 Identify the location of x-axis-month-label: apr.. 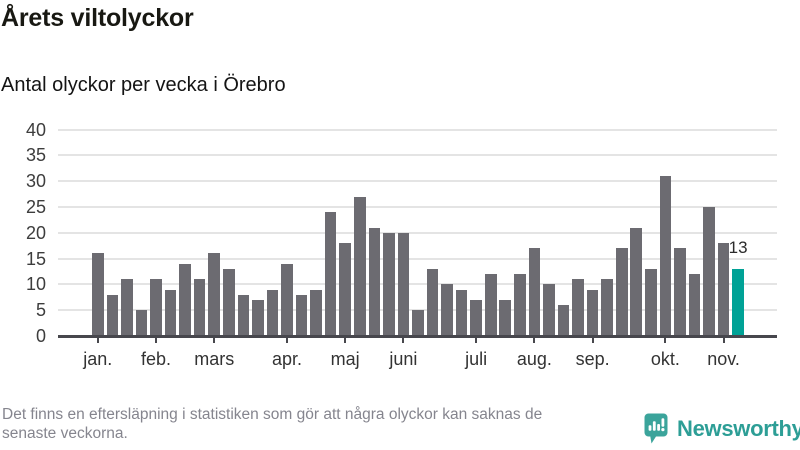
(286, 359).